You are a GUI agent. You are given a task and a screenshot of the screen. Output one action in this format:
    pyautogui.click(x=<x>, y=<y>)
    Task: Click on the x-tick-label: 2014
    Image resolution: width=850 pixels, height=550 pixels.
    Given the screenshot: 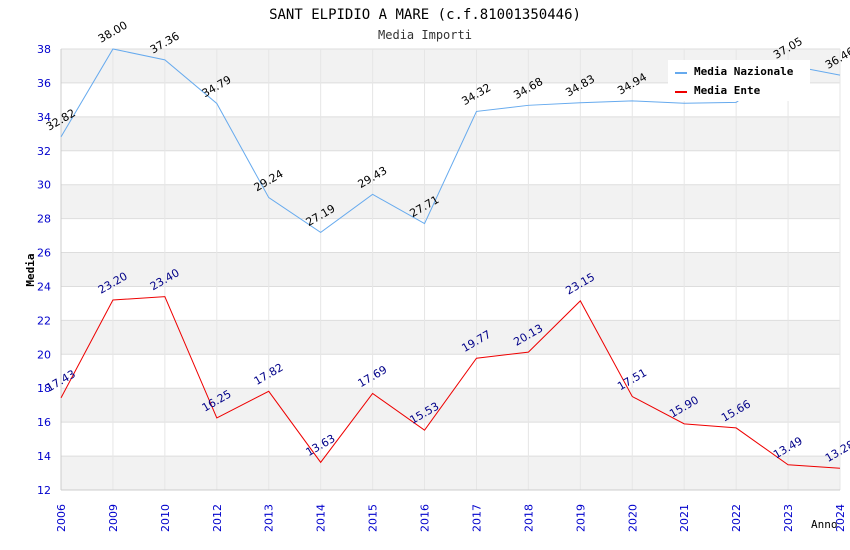 What is the action you would take?
    pyautogui.click(x=321, y=518)
    